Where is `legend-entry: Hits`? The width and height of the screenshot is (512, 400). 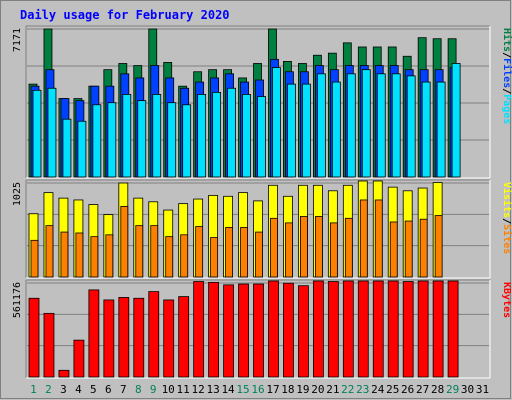 legend-entry: Hits is located at coordinates (506, 40).